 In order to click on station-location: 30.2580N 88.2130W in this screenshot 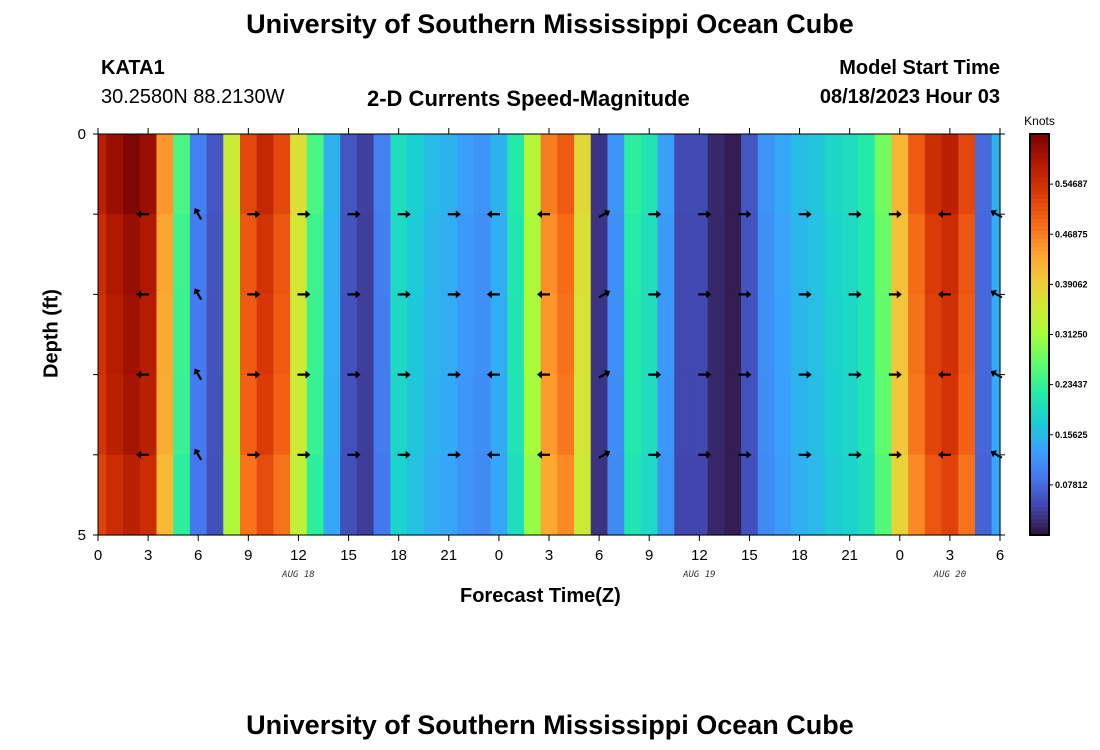, I will do `click(193, 97)`.